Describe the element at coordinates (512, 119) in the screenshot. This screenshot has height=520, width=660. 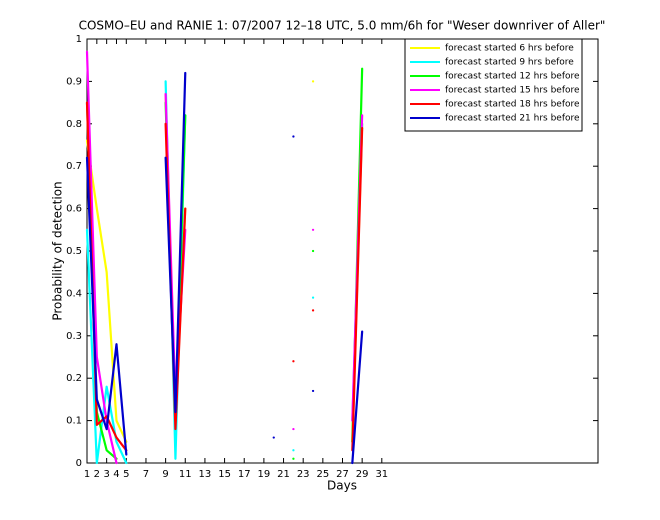
I see `legend-label: forecast started 21 hrs before` at that location.